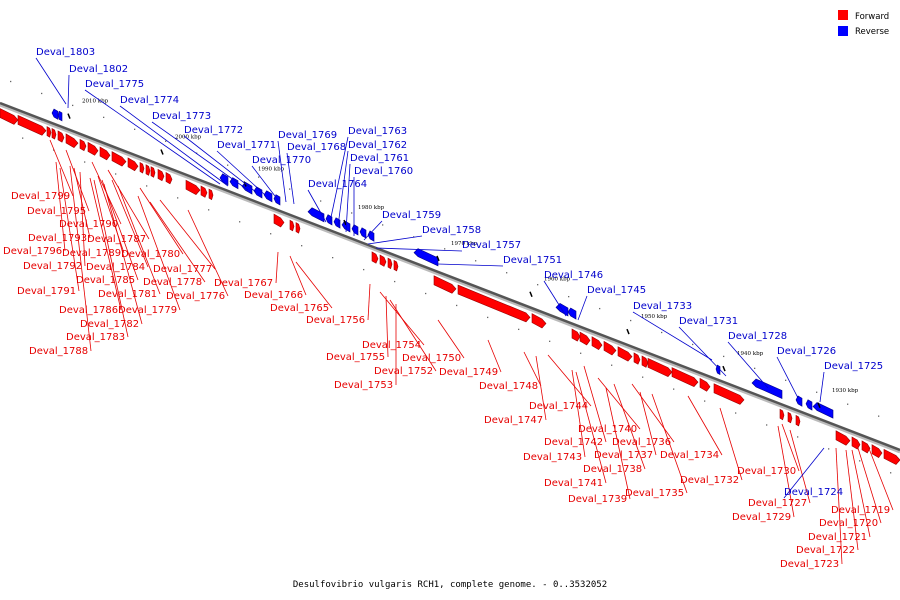 This screenshot has width=900, height=600. Describe the element at coordinates (411, 215) in the screenshot. I see `reverse-gene-label: Deval_1759` at that location.